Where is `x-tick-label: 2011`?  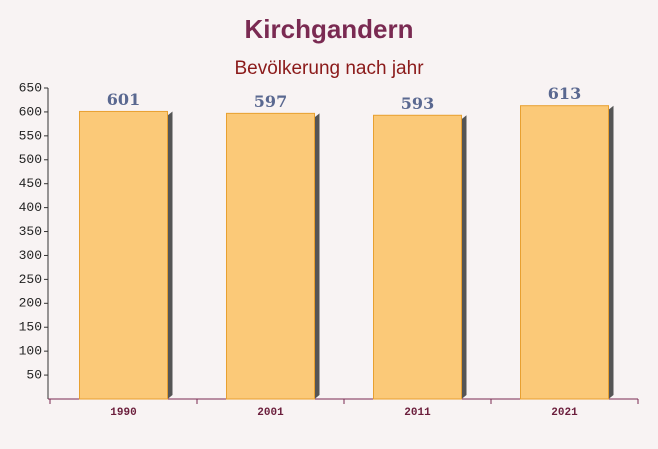
x-tick-label: 2011 is located at coordinates (417, 413).